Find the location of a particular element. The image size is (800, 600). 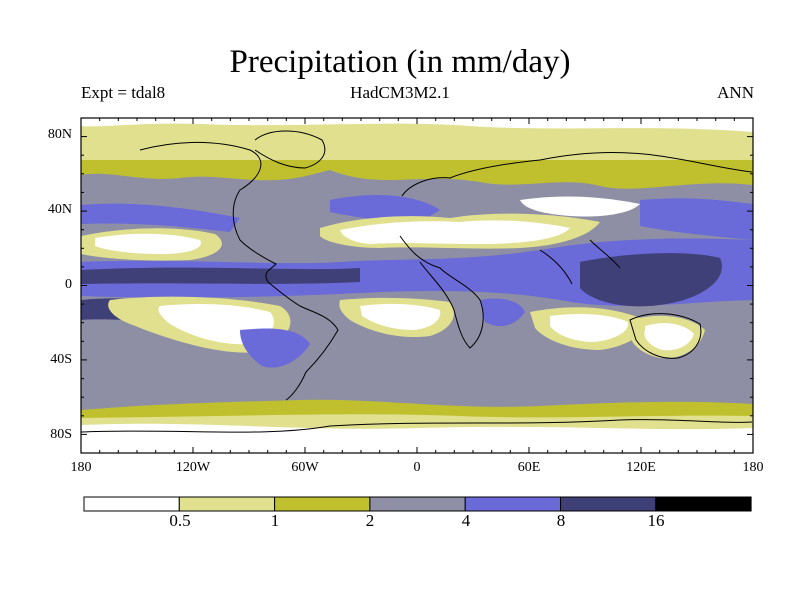

colorbar-label-1: 1 is located at coordinates (275, 520).